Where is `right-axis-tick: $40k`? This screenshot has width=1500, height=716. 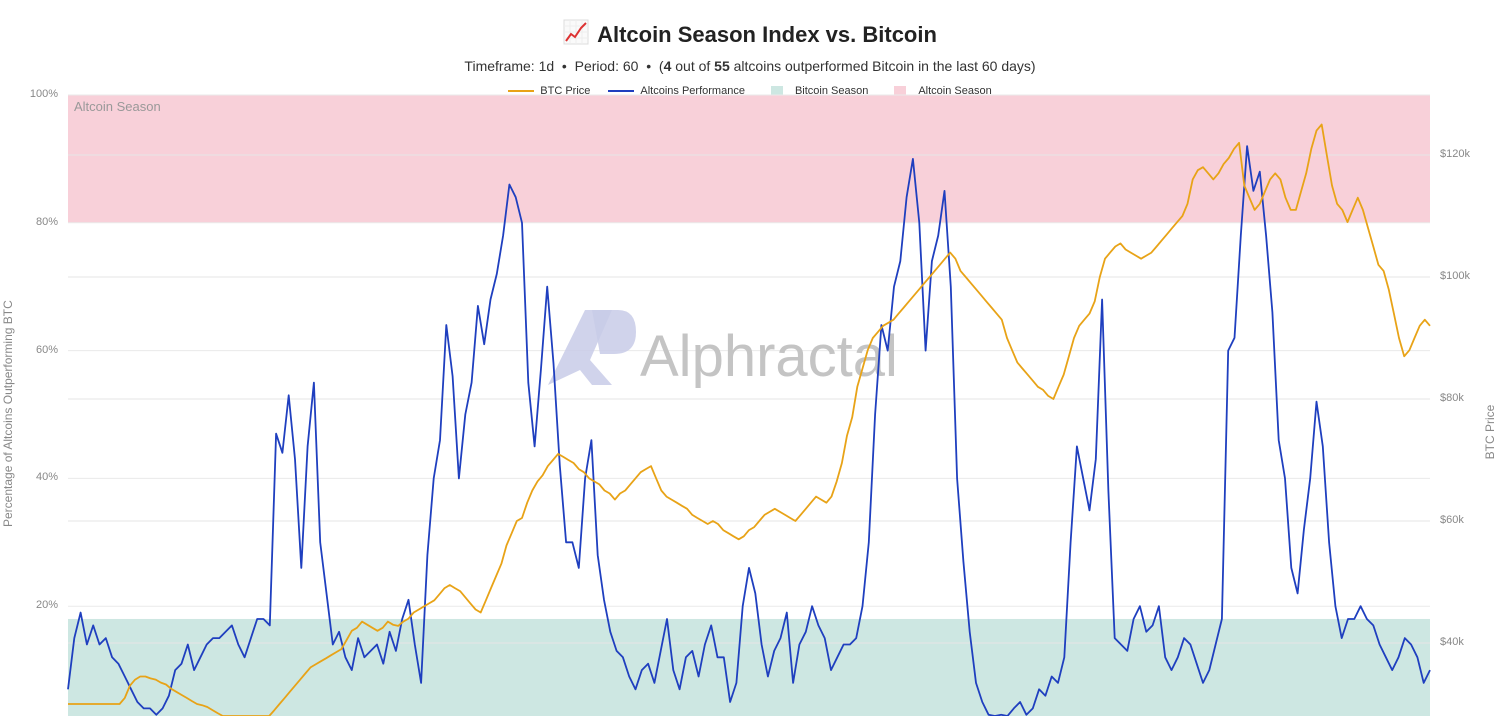 right-axis-tick: $40k is located at coordinates (1452, 642).